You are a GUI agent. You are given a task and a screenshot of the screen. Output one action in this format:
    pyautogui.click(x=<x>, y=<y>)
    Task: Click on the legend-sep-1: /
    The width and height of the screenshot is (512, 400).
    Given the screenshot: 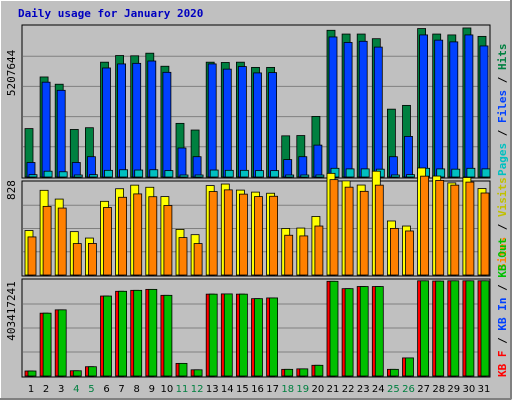 What is the action you would take?
    pyautogui.click(x=502, y=133)
    